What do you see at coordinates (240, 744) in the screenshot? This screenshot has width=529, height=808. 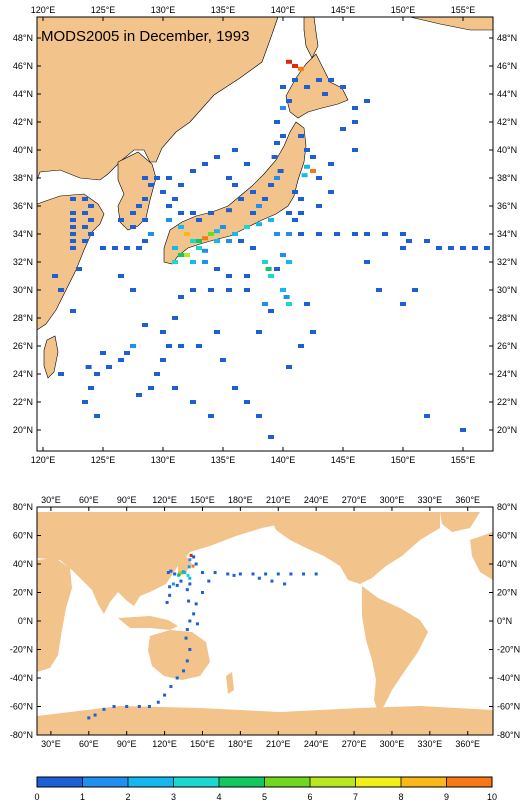 I see `lon-tick-label: 180°E` at bounding box center [240, 744].